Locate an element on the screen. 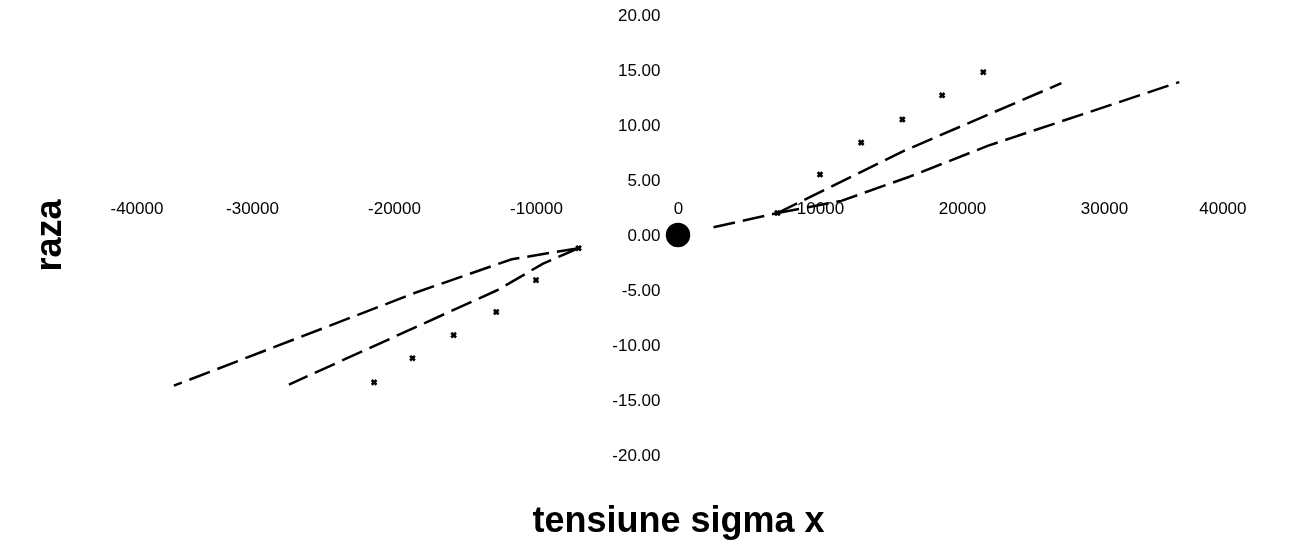 The width and height of the screenshot is (1290, 551). x-tick-label: 0 is located at coordinates (678, 208).